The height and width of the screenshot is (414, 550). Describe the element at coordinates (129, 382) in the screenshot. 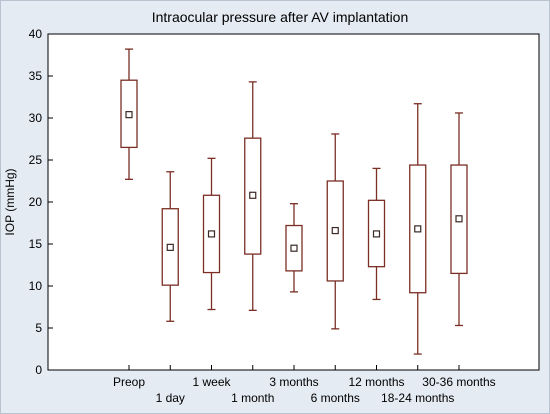

I see `x-tick-label: Preop` at that location.